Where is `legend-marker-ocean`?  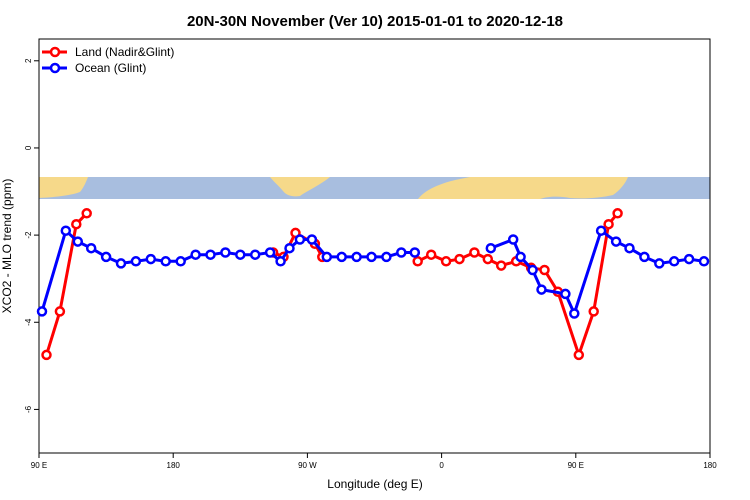
legend-marker-ocean is located at coordinates (55, 68).